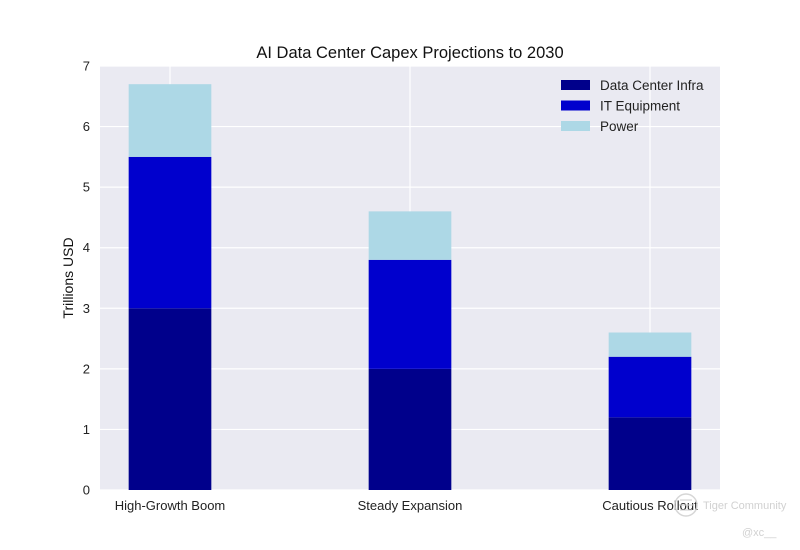 The height and width of the screenshot is (550, 800). What do you see at coordinates (619, 126) in the screenshot?
I see `legend-label: Power` at bounding box center [619, 126].